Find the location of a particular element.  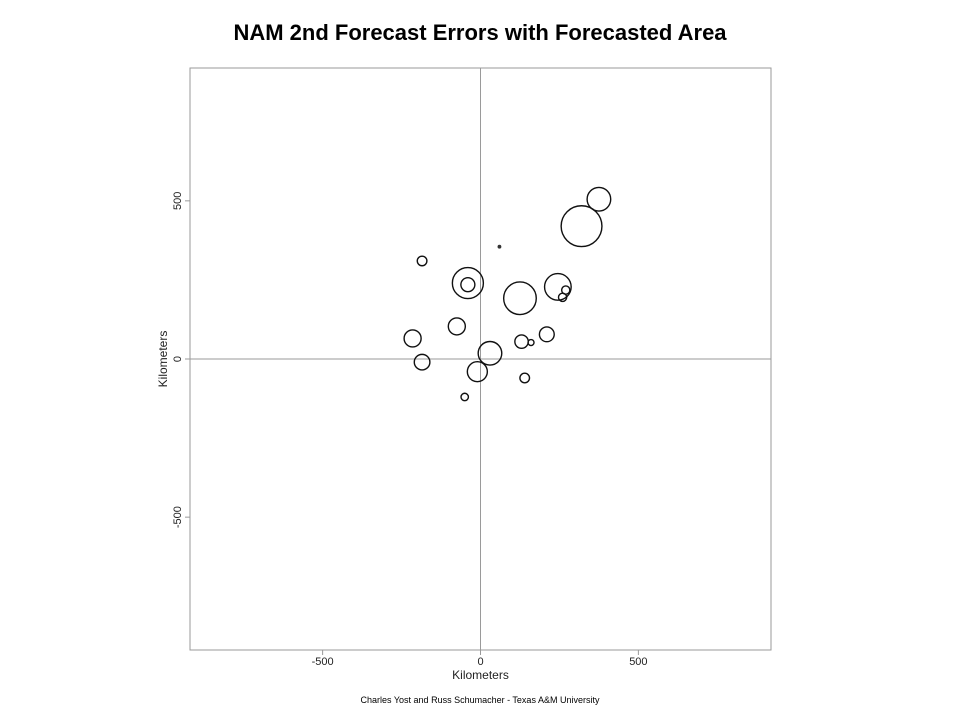

y-axis-title: Kilometers is located at coordinates (163, 359).